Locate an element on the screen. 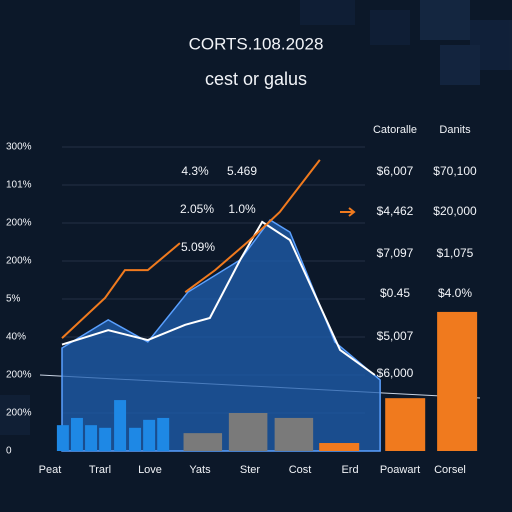 The height and width of the screenshot is (512, 512). x-tick-label: Love is located at coordinates (150, 470).